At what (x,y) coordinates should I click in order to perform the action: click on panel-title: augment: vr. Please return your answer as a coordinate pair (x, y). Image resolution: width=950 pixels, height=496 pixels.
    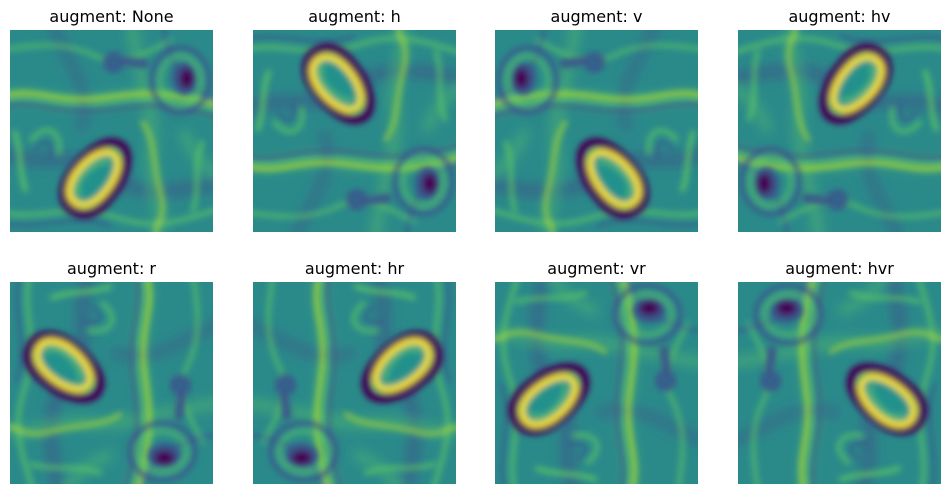
    Looking at the image, I should click on (596, 268).